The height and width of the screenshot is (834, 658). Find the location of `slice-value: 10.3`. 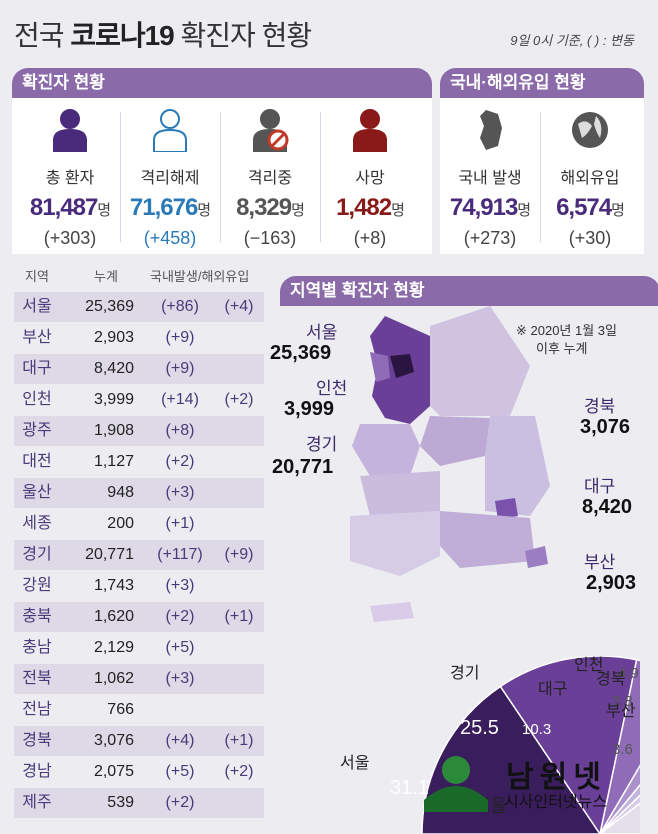

slice-value: 10.3 is located at coordinates (536, 729).